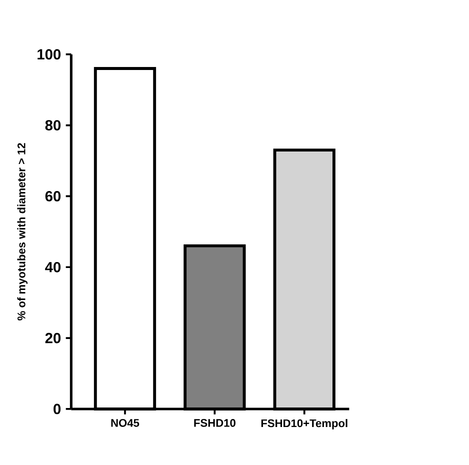  What do you see at coordinates (215, 423) in the screenshot?
I see `x-tick-label: FSHD10` at bounding box center [215, 423].